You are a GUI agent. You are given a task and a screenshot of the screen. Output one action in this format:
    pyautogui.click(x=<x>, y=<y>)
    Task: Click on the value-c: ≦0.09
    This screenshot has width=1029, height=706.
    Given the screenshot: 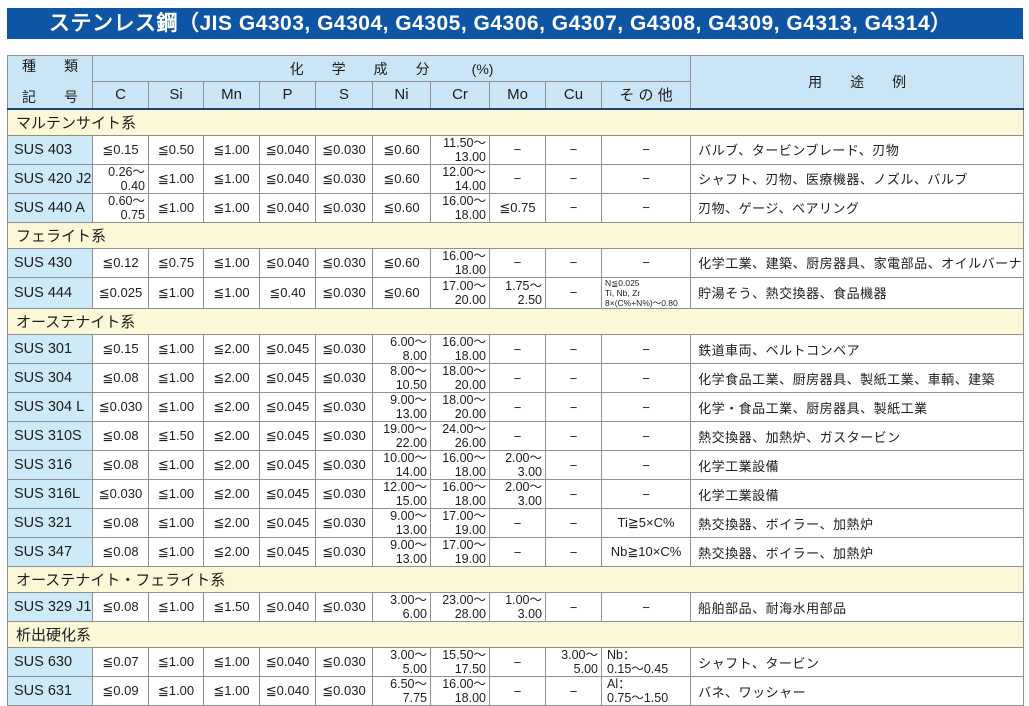 What is the action you would take?
    pyautogui.click(x=120, y=691)
    